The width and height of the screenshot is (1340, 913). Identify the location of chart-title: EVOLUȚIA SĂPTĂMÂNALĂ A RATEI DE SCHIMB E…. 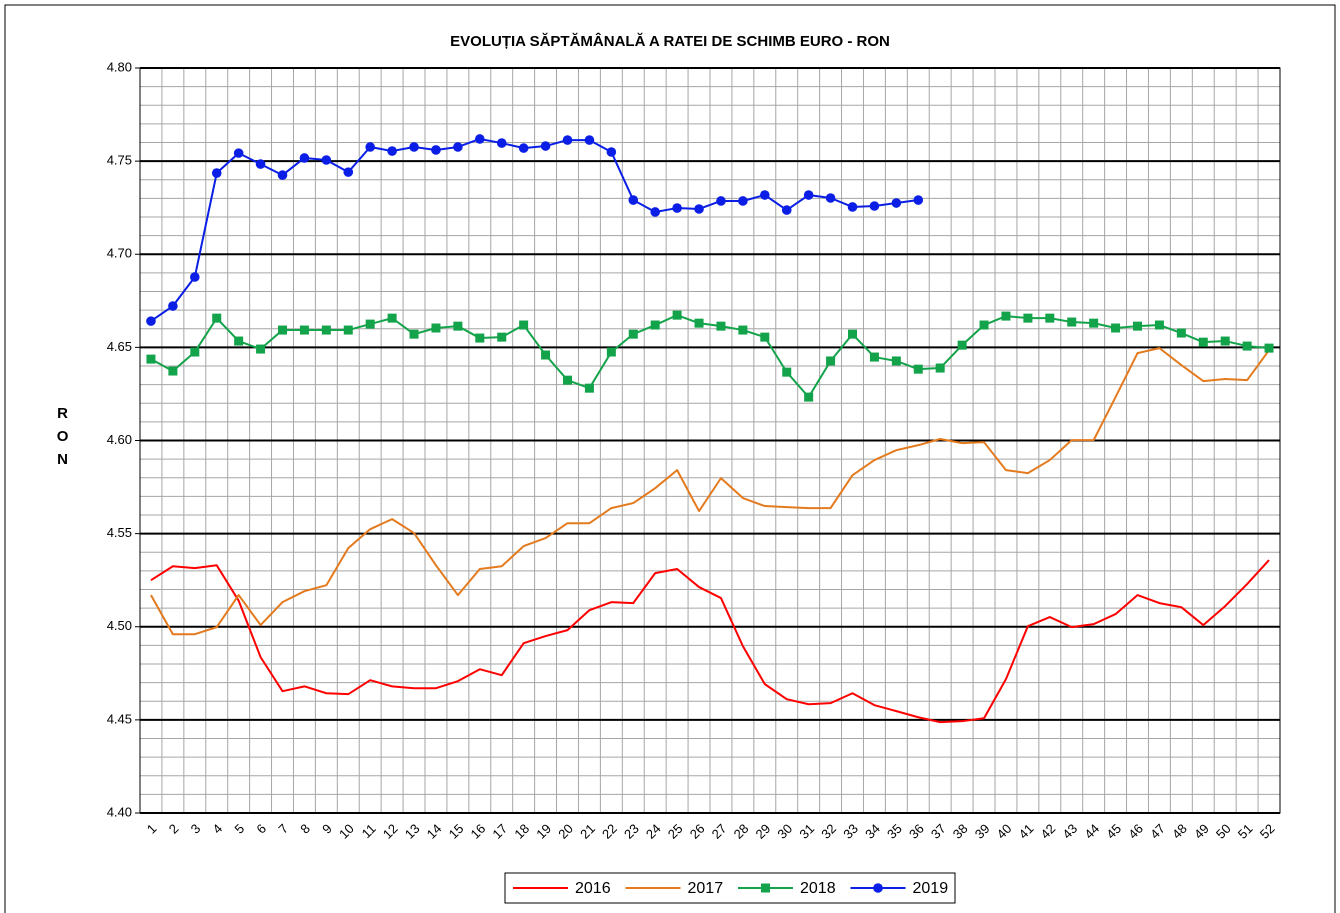
(670, 41).